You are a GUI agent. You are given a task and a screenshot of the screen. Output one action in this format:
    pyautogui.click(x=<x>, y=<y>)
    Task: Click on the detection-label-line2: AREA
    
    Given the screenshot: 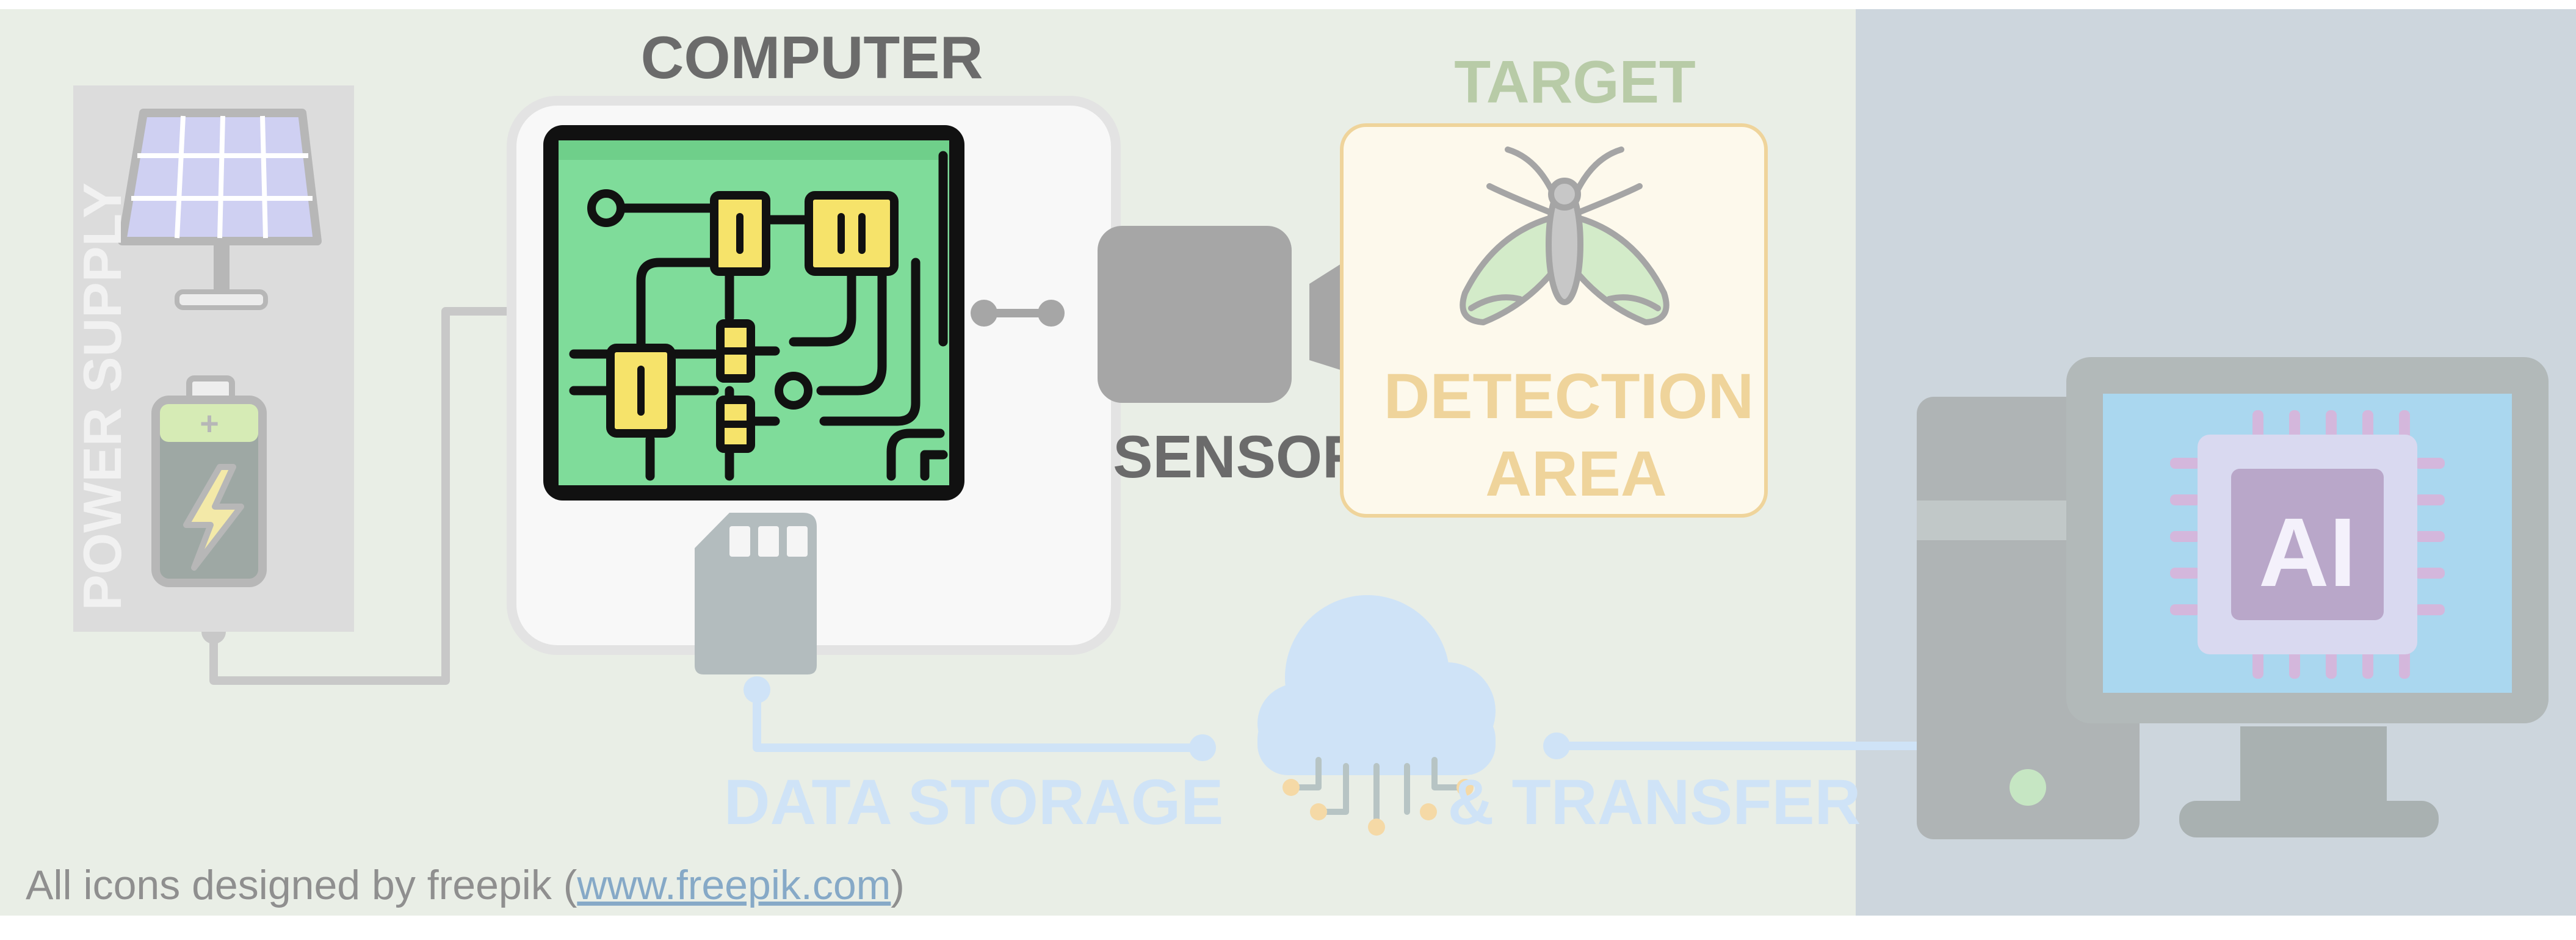 What is the action you would take?
    pyautogui.click(x=1576, y=474)
    